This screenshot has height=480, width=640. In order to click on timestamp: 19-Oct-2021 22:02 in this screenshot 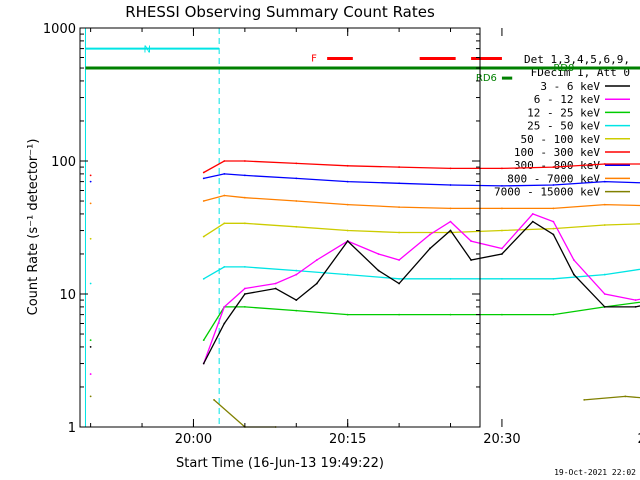, I will do `click(595, 472)`.